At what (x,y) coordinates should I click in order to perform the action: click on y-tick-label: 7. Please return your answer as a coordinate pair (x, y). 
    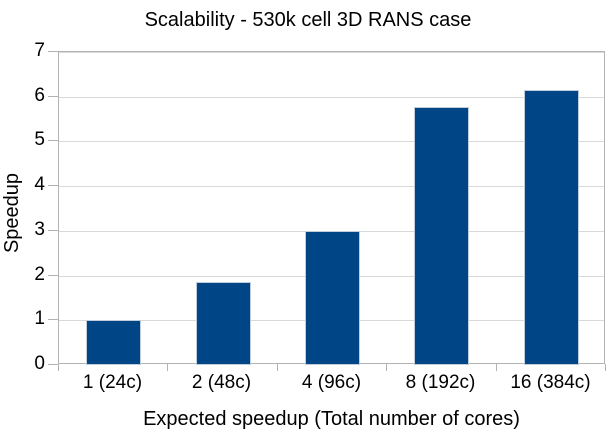
    Looking at the image, I should click on (39, 50).